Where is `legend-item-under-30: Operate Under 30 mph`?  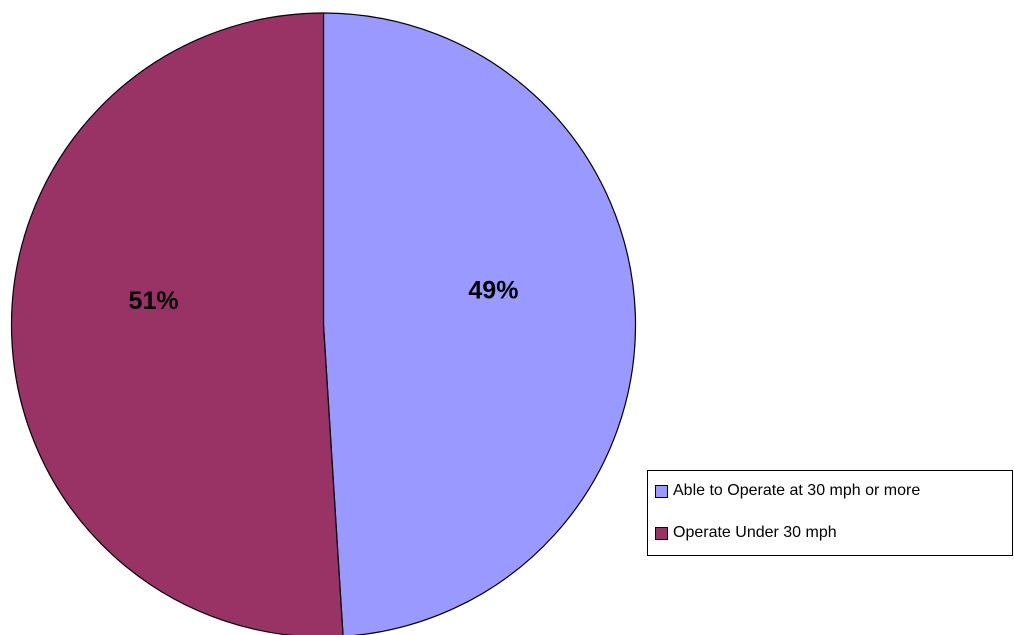 legend-item-under-30: Operate Under 30 mph is located at coordinates (746, 533).